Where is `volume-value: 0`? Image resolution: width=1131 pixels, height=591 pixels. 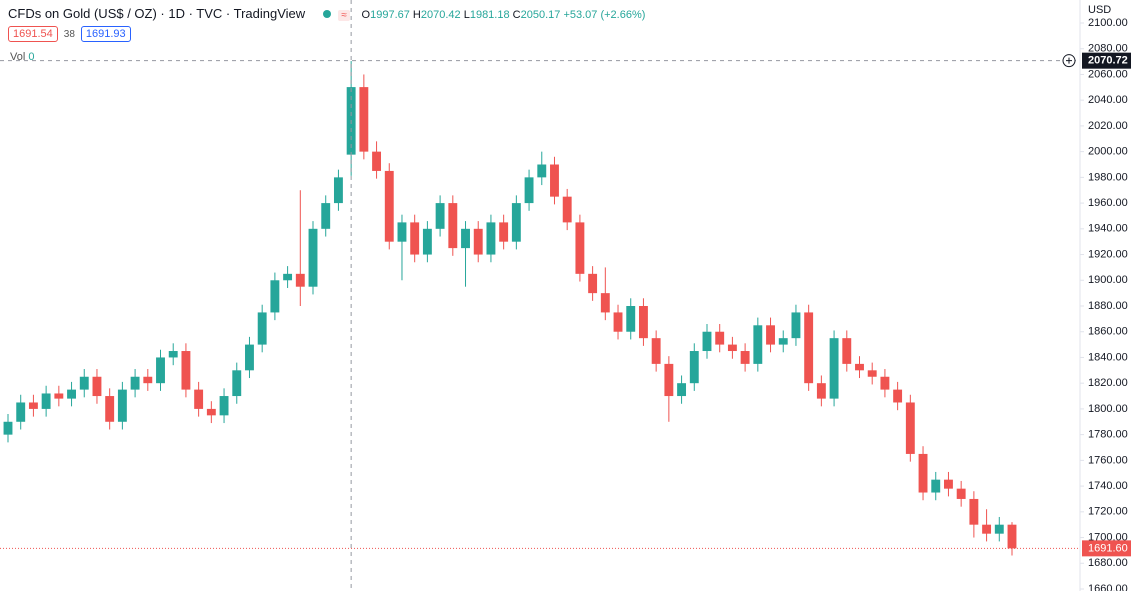 volume-value: 0 is located at coordinates (31, 57).